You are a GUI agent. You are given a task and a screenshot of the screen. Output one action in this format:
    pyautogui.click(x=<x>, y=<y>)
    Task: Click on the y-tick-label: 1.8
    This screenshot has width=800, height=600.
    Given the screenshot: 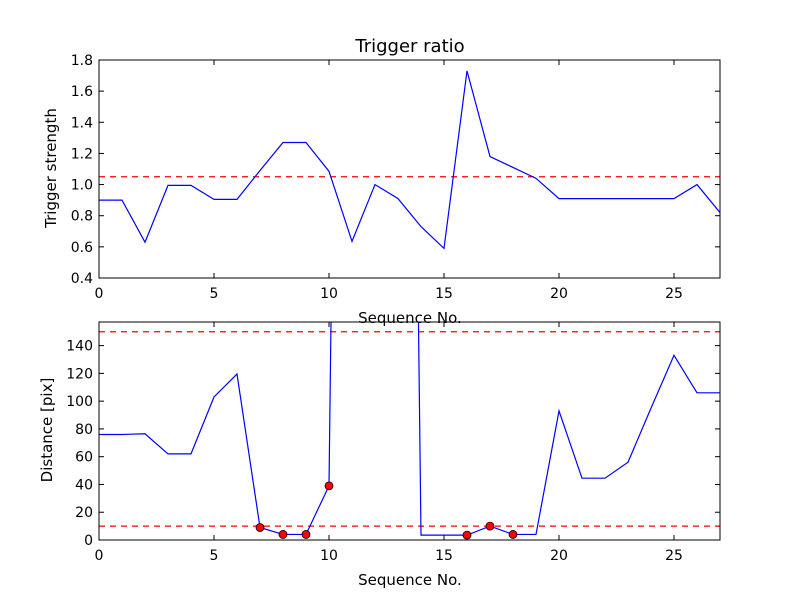 What is the action you would take?
    pyautogui.click(x=82, y=61)
    